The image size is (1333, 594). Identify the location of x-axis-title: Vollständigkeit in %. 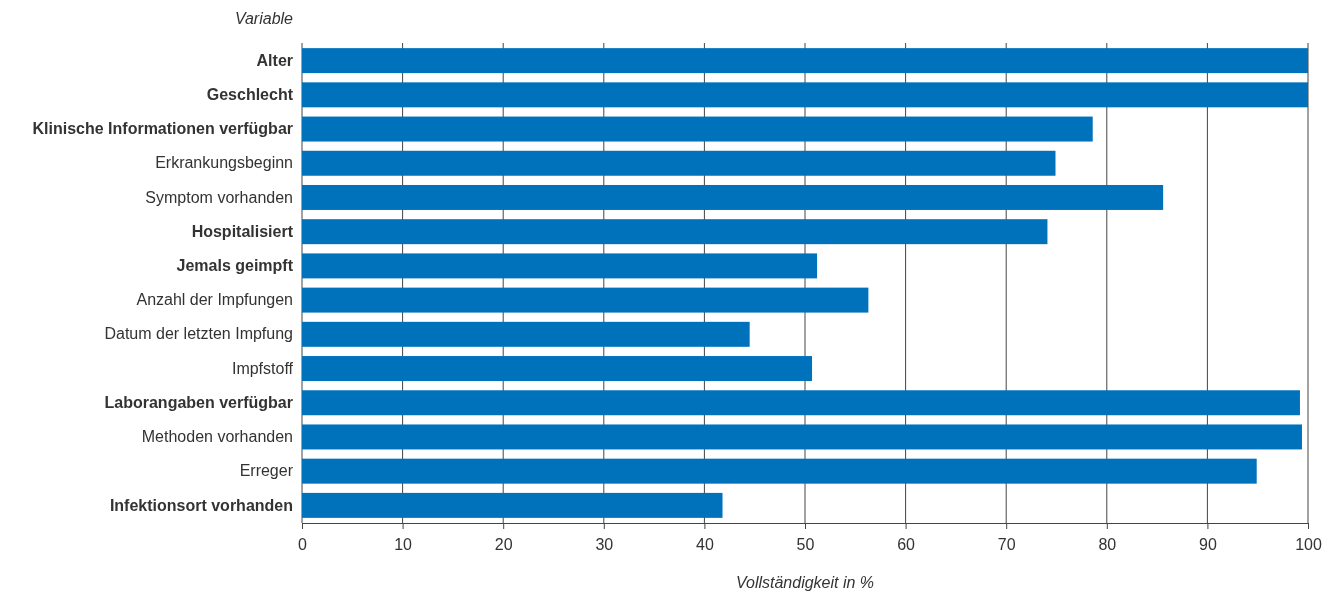
(805, 582).